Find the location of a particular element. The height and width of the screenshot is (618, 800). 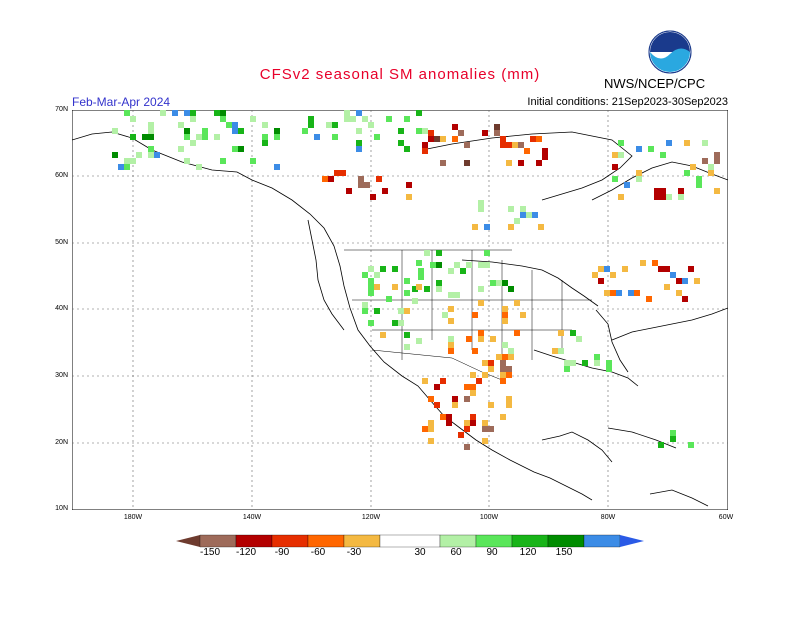

lat-label-20n: 20N is located at coordinates (61, 442).